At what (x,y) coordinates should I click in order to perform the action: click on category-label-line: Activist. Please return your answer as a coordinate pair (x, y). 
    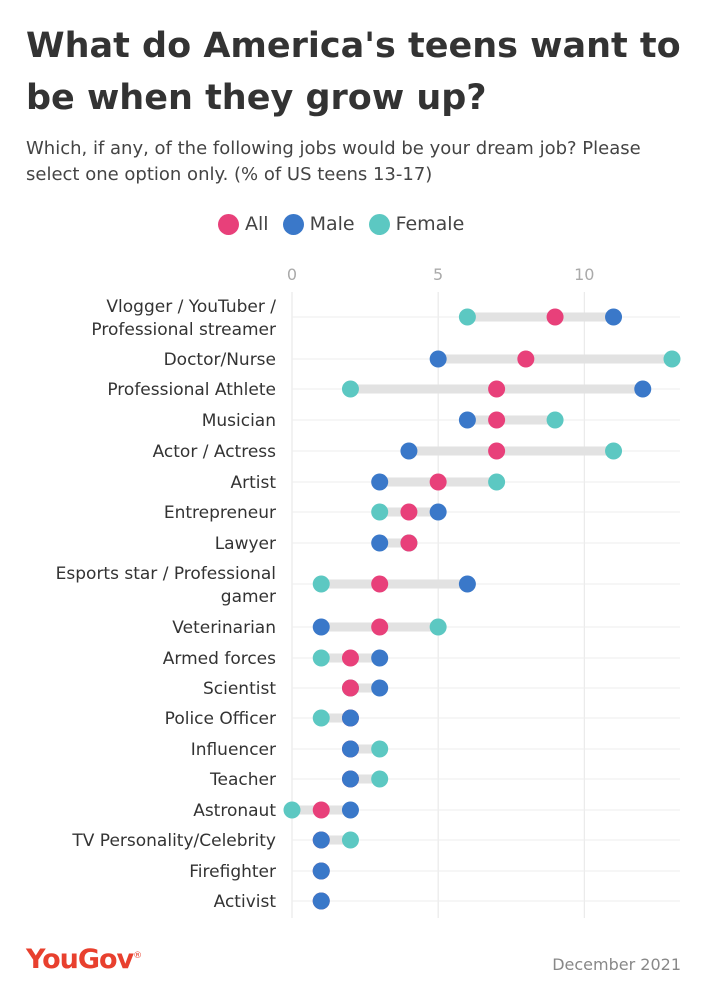
    Looking at the image, I should click on (245, 902).